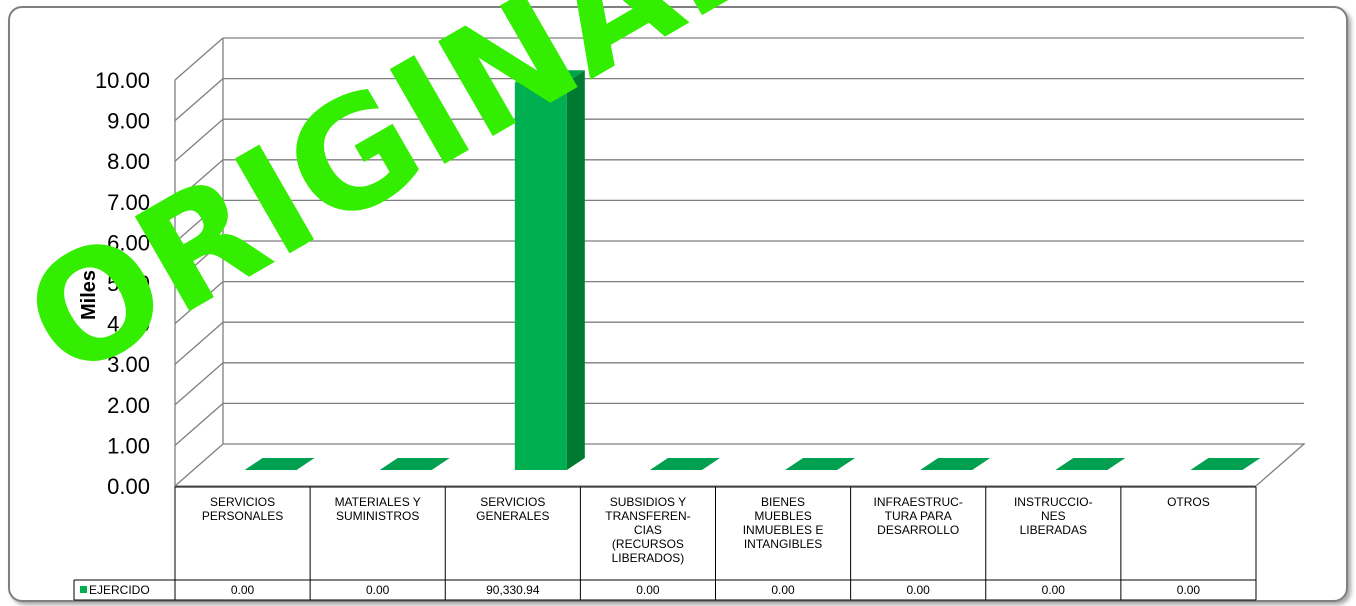 Image resolution: width=1356 pixels, height=606 pixels. What do you see at coordinates (513, 590) in the screenshot?
I see `table-value: 90,330.94` at bounding box center [513, 590].